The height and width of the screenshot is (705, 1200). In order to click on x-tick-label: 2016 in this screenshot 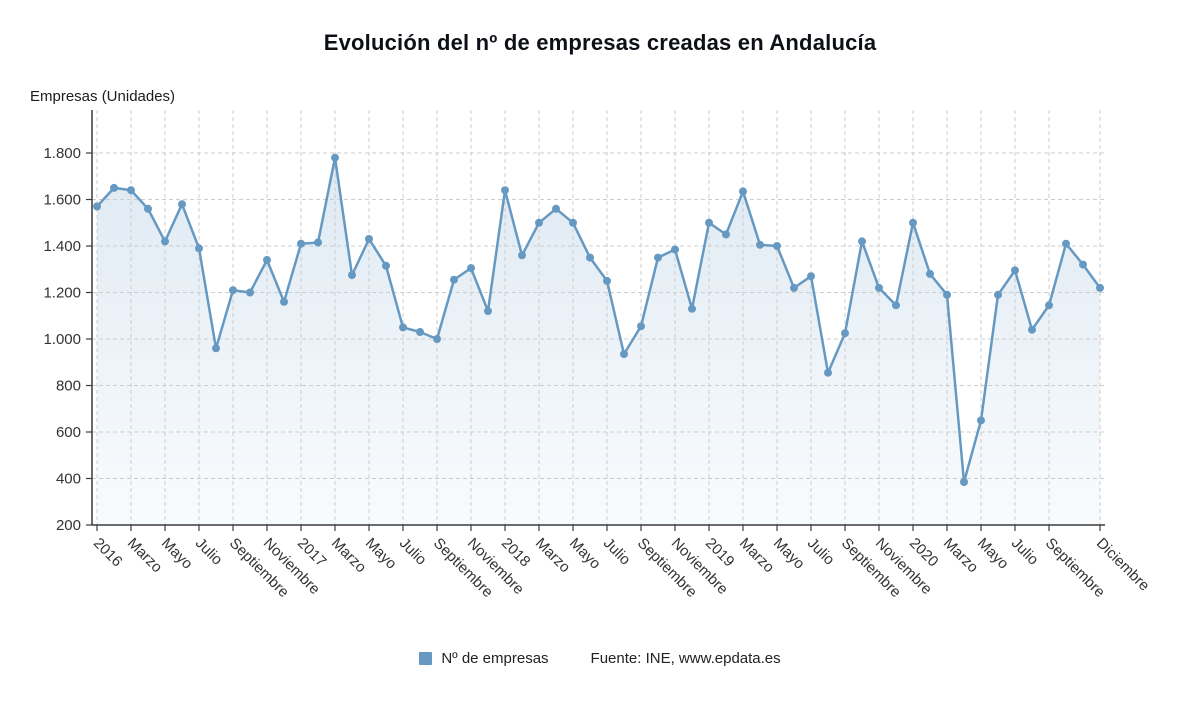, I will do `click(108, 553)`.